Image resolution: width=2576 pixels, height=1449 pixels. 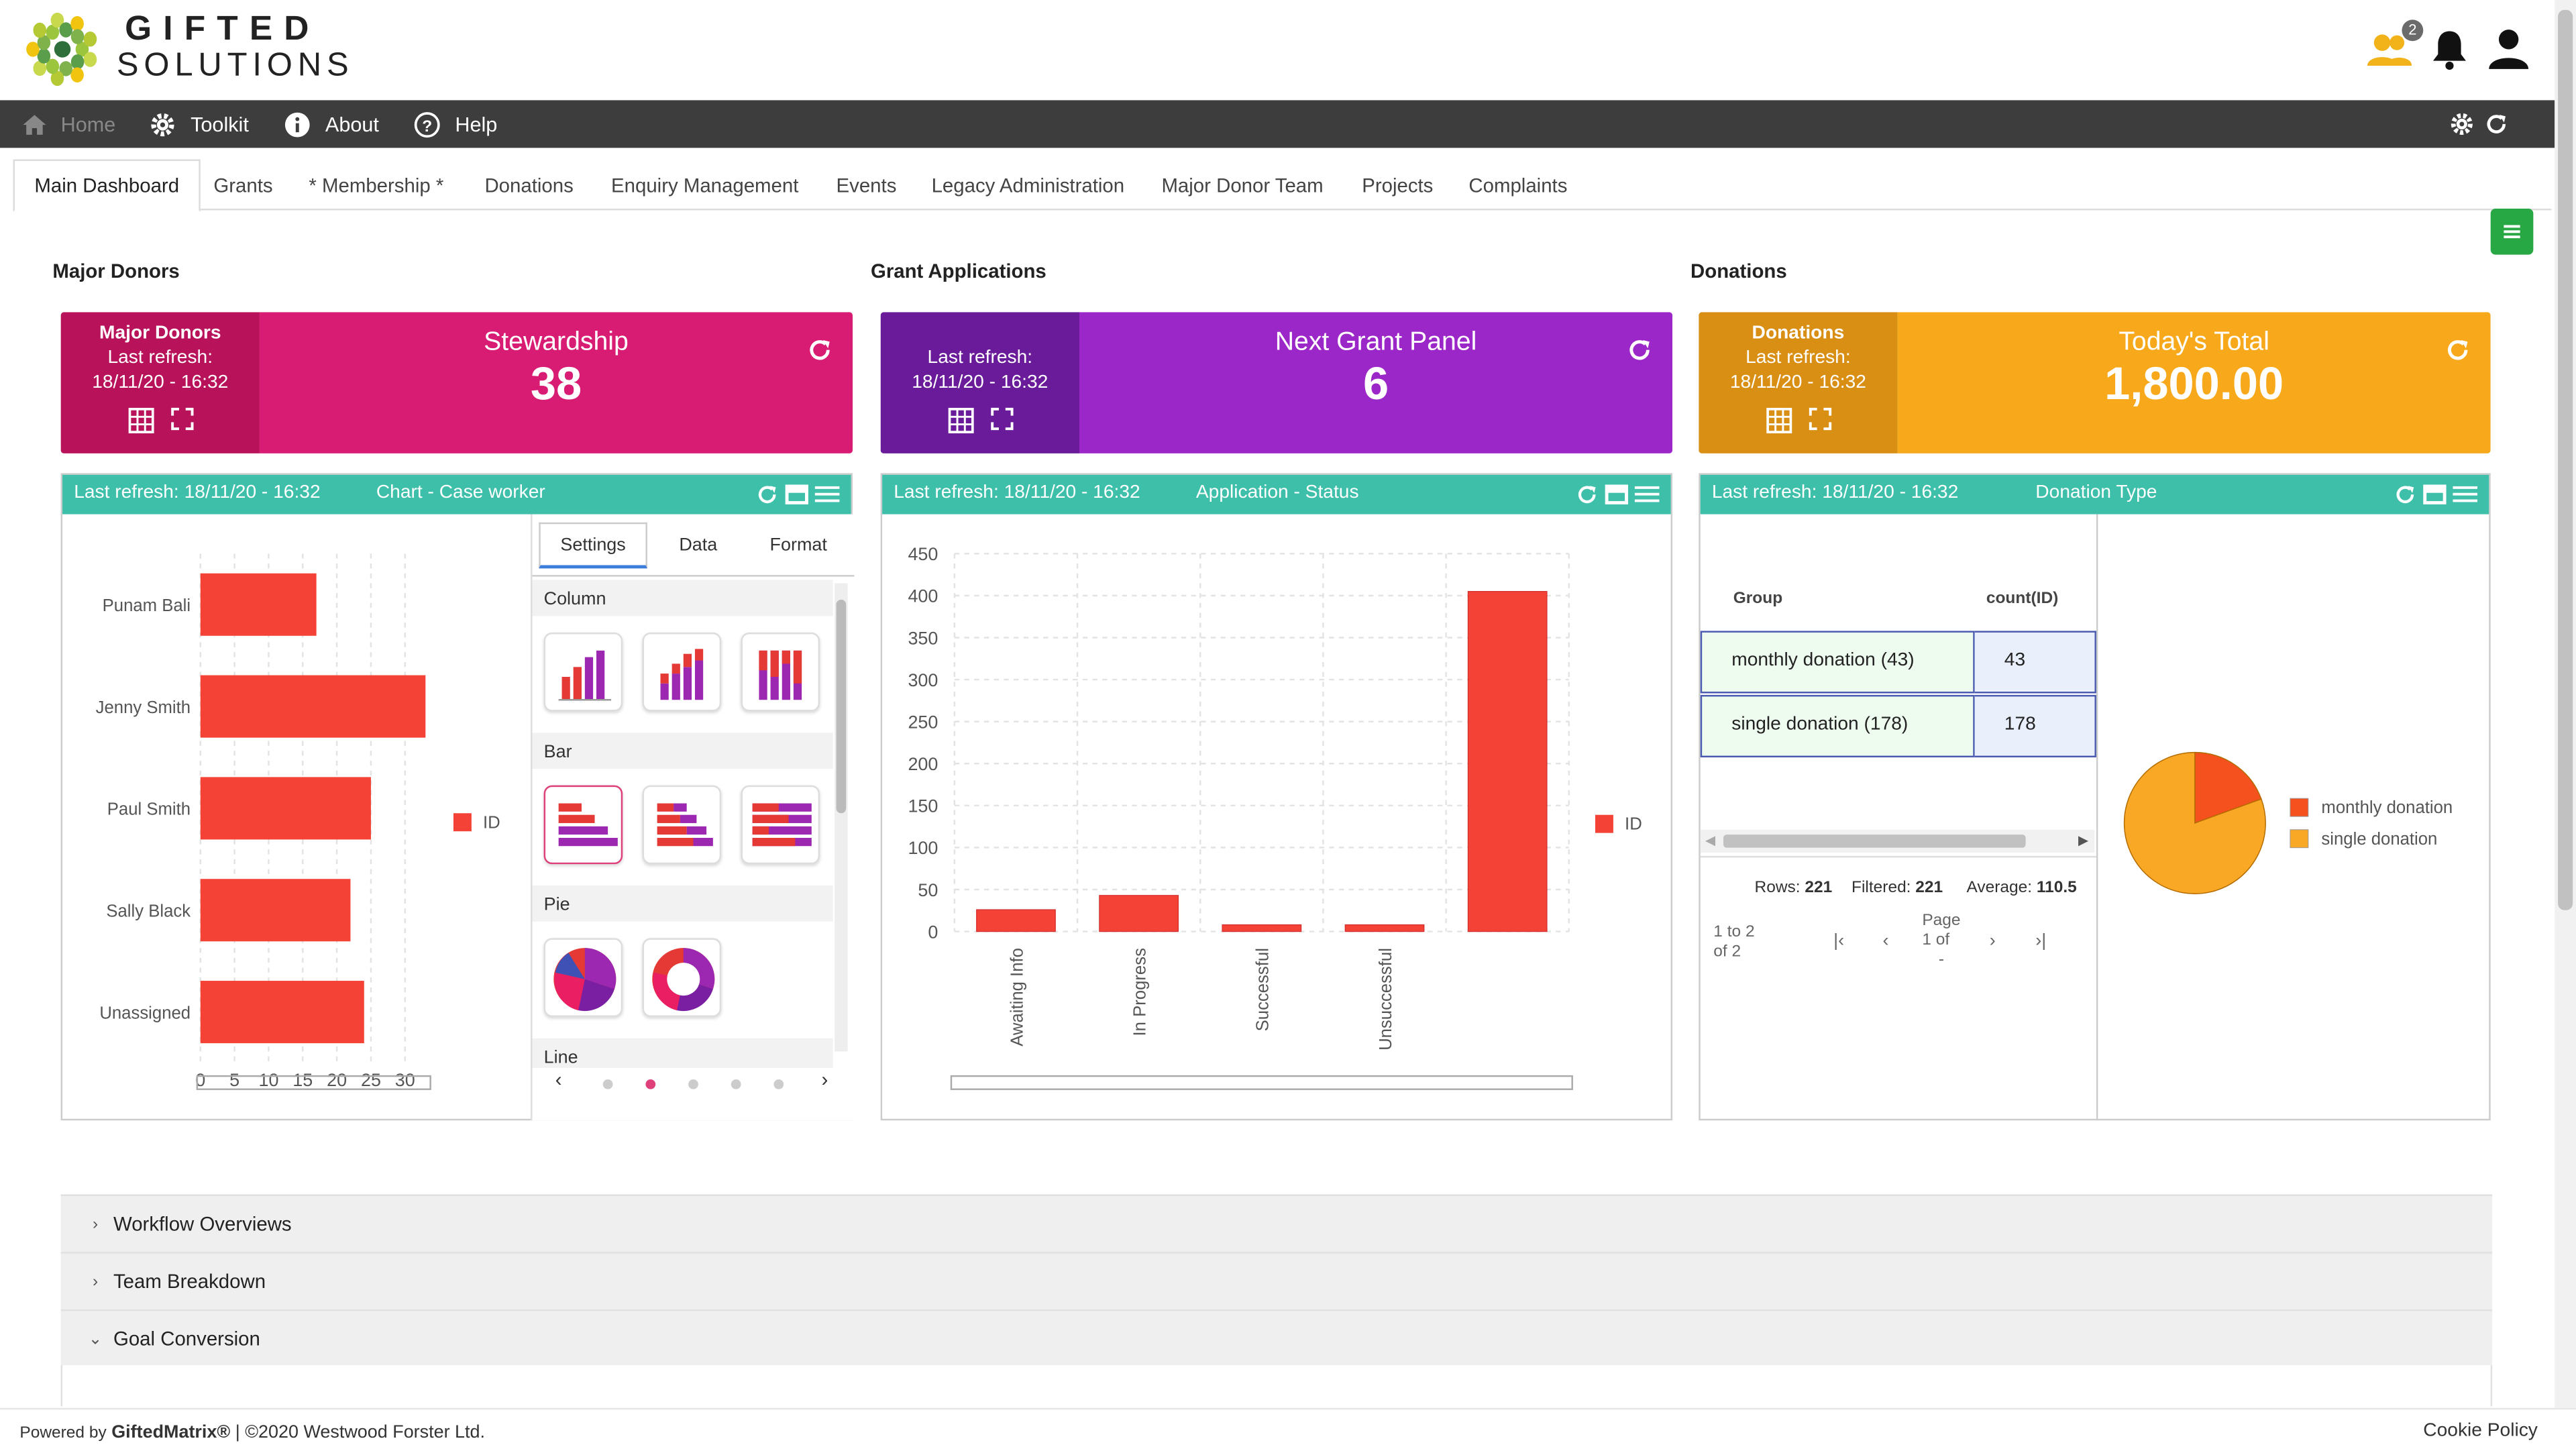 I want to click on bell-icon, so click(x=2449, y=49).